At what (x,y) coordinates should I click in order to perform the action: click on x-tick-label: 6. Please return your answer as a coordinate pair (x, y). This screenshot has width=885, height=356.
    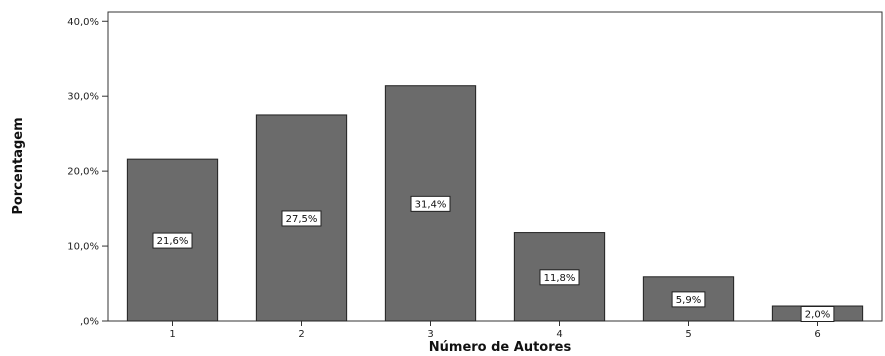
    Looking at the image, I should click on (817, 334).